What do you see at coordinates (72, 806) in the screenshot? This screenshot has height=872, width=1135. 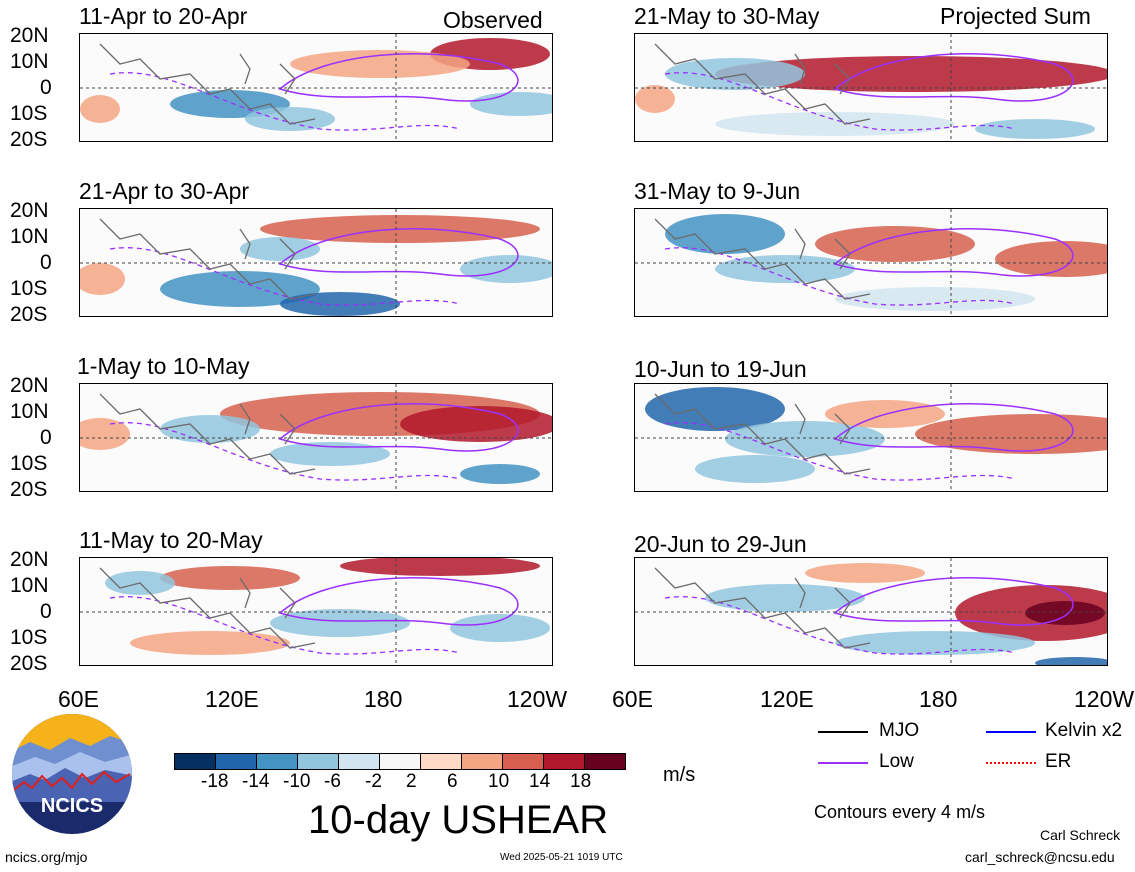 I see `logo-text: NCICS` at bounding box center [72, 806].